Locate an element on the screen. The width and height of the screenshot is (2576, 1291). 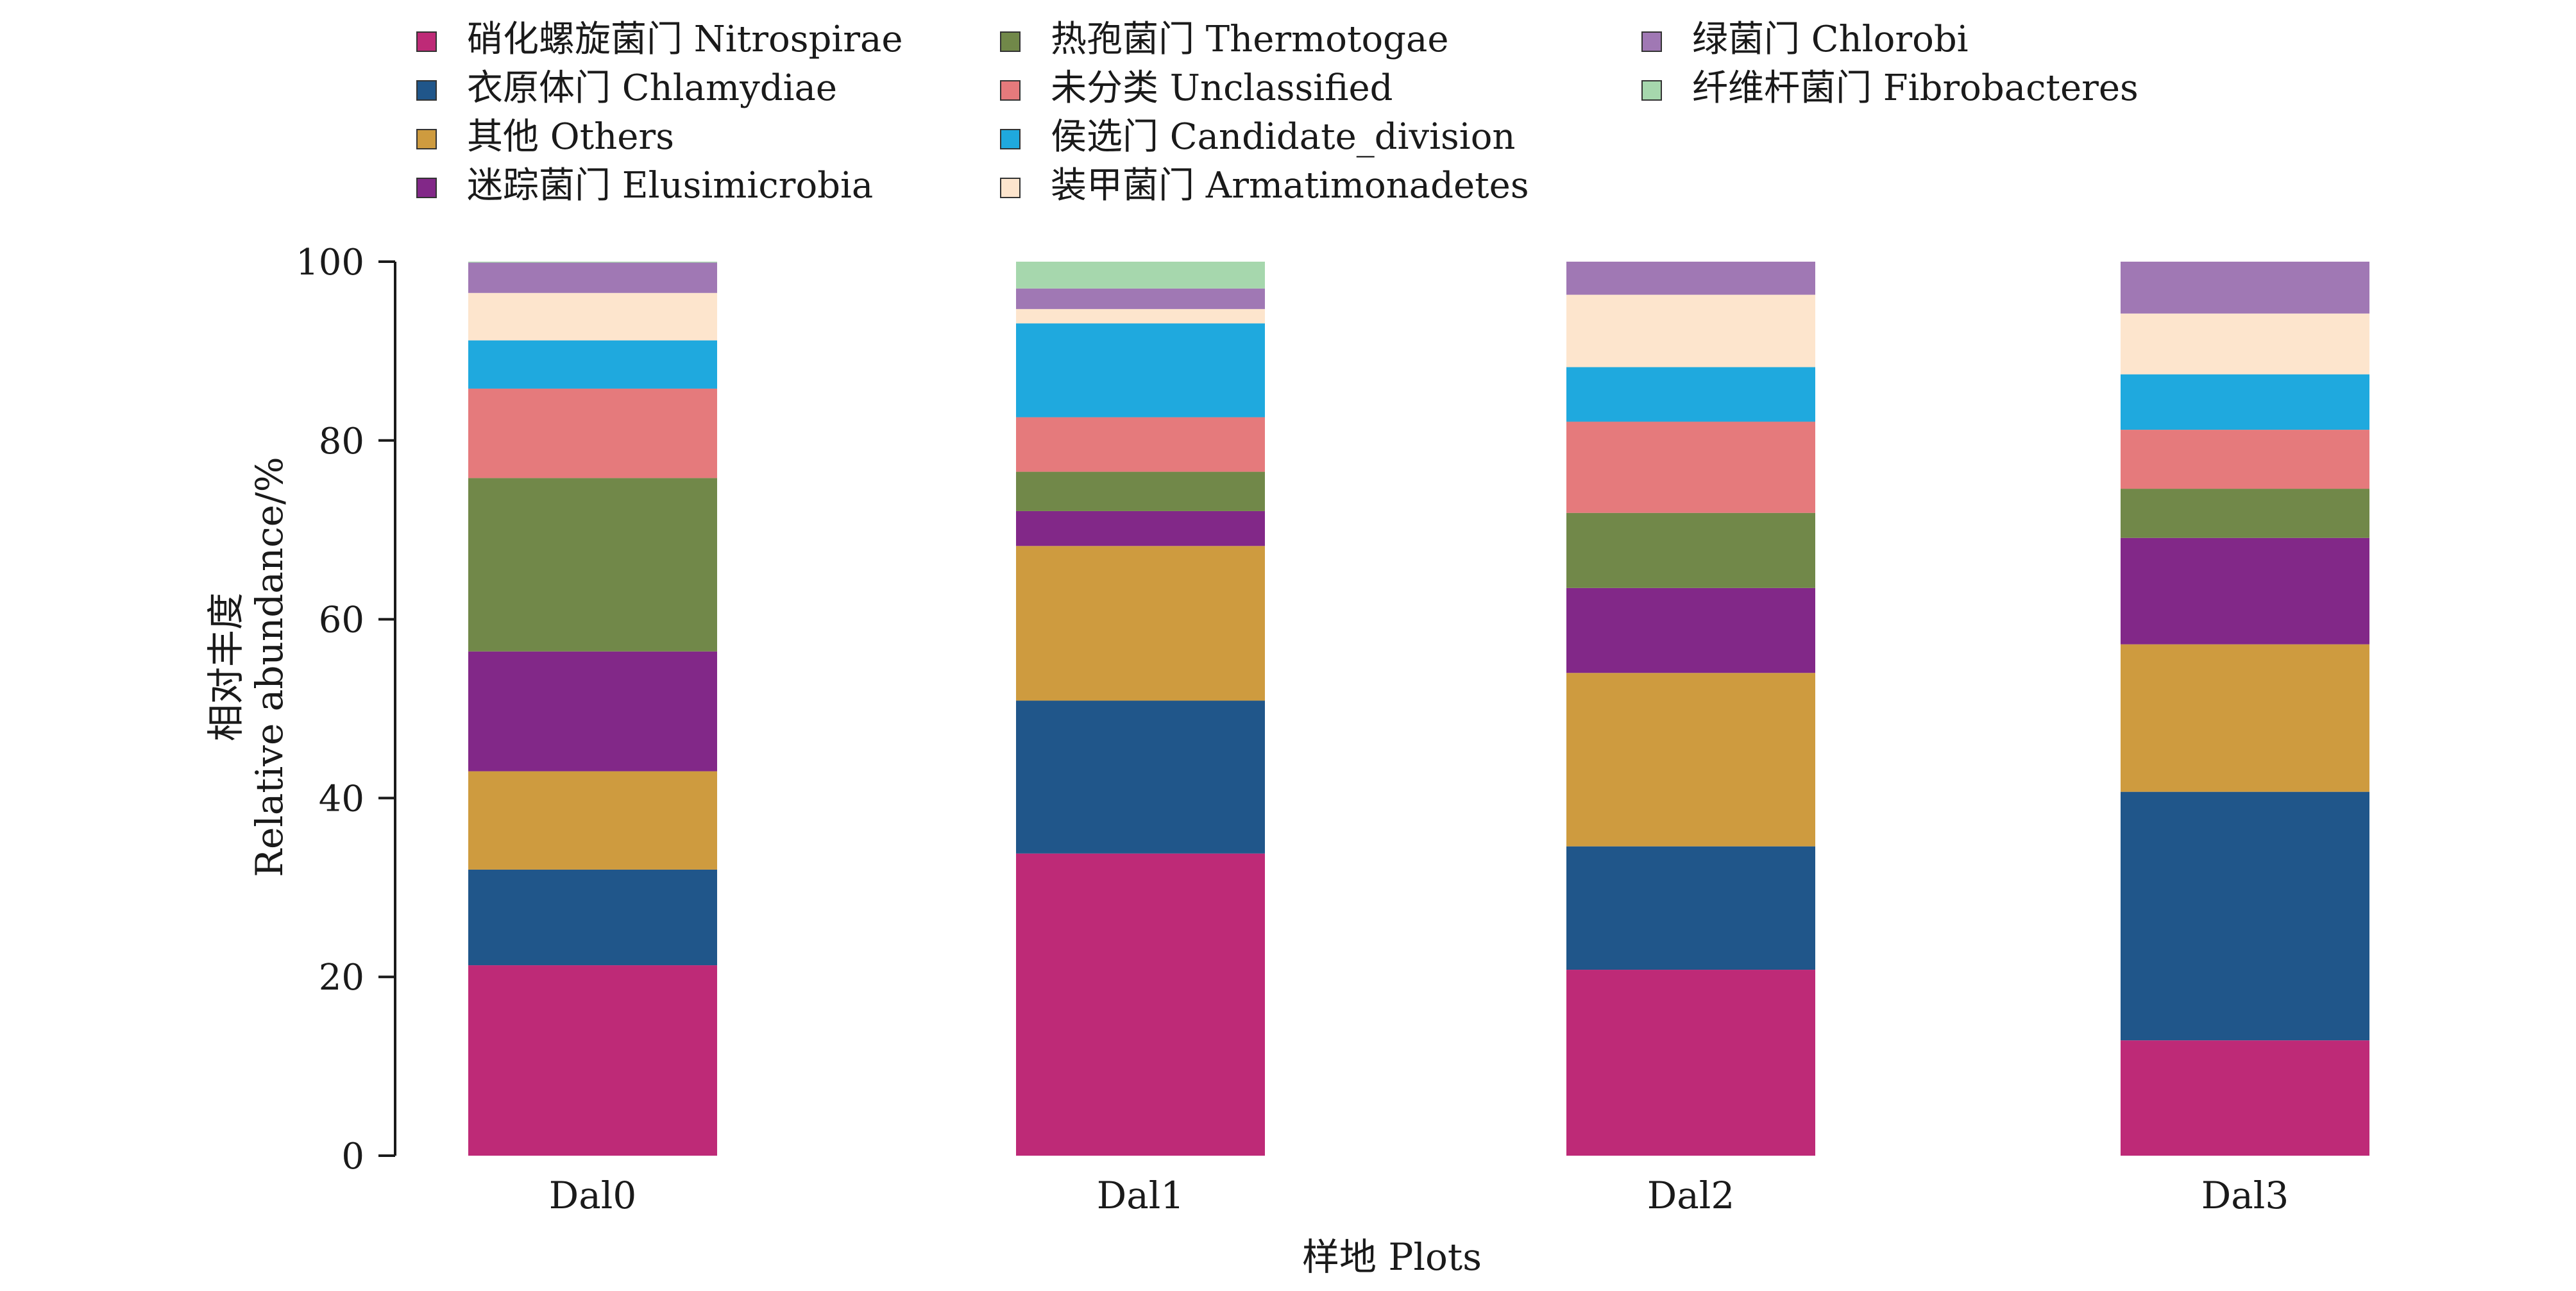
y-axis-label-chinese: 相对丰度 is located at coordinates (226, 667).